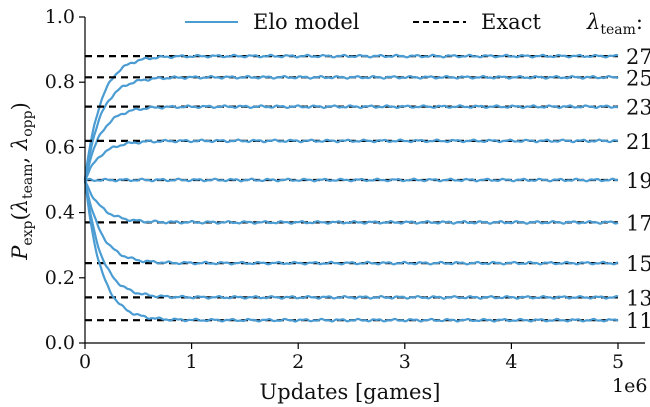 The height and width of the screenshot is (407, 650). I want to click on legend: Elo model Exact λteam:, so click(414, 24).